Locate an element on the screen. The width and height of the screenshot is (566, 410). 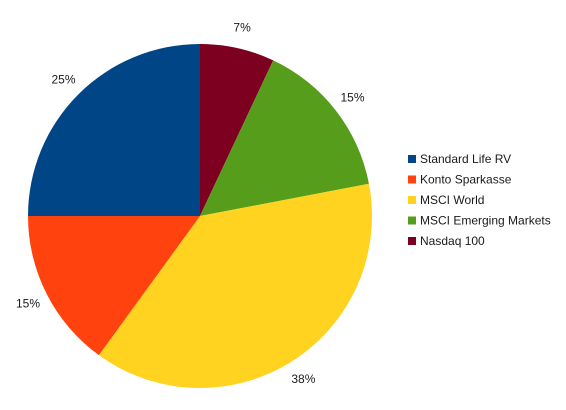
legend-label-konto-sparkasse: Konto Sparkasse is located at coordinates (466, 180).